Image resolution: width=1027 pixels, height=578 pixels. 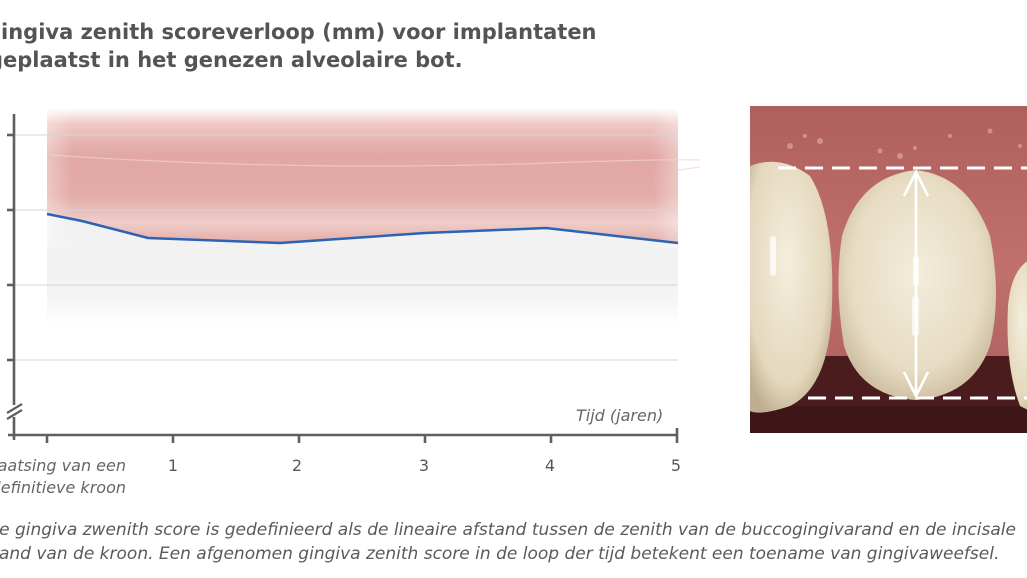 What do you see at coordinates (791, 287) in the screenshot?
I see `left-tooth` at bounding box center [791, 287].